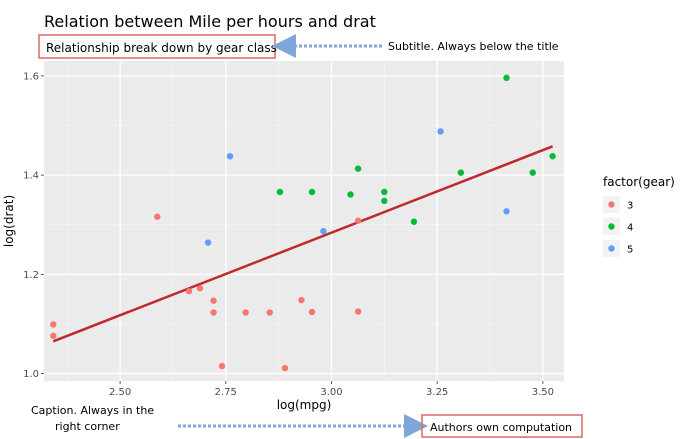 The width and height of the screenshot is (684, 439). I want to click on legend-label-gear-5: 5, so click(630, 250).